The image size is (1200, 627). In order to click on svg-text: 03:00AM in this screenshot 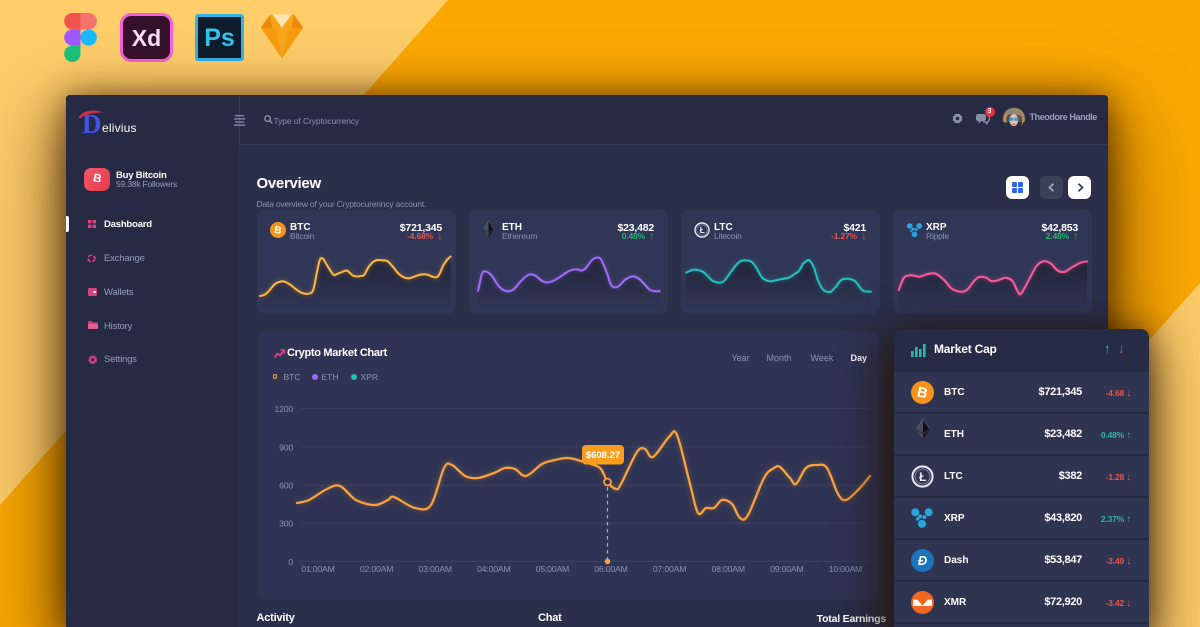, I will do `click(434, 569)`.